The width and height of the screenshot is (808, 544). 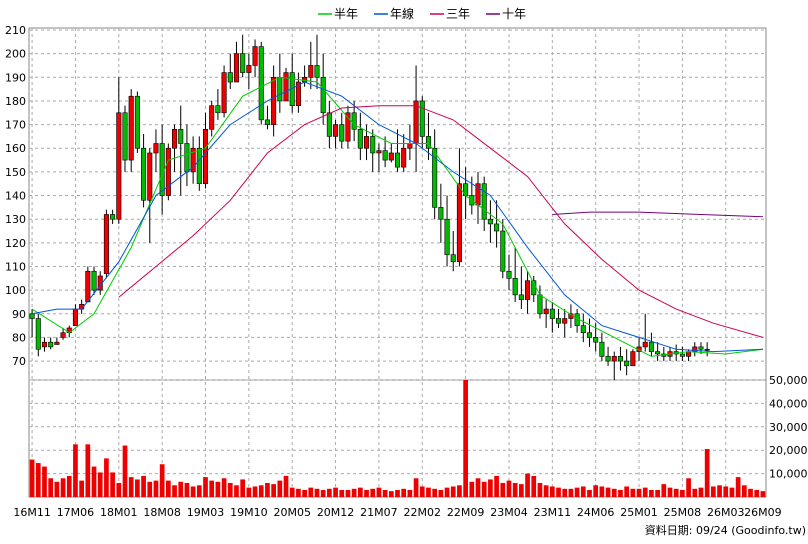 What do you see at coordinates (15, 290) in the screenshot?
I see `price-tick-label: 100` at bounding box center [15, 290].